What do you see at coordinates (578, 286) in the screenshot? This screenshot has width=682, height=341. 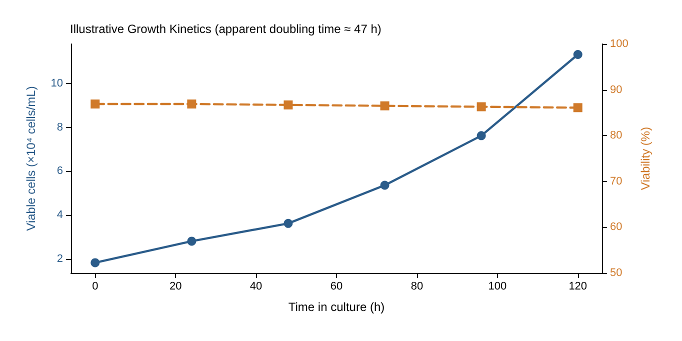 I see `x-tick-label: 120` at bounding box center [578, 286].